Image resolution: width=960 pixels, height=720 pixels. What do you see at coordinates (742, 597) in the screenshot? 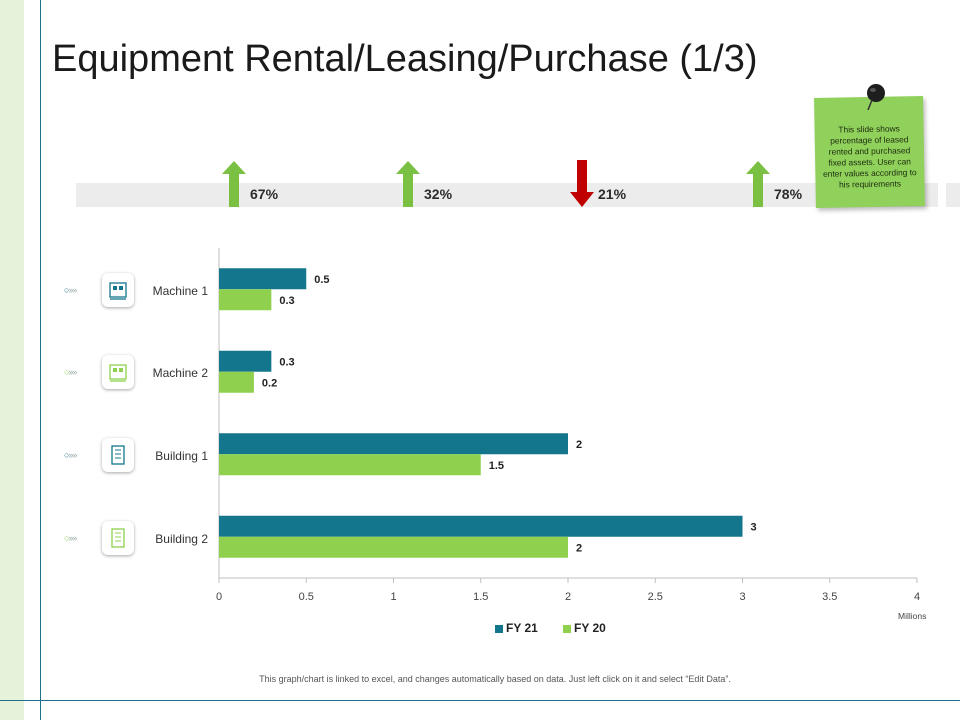
I see `x-tick-label: 3` at bounding box center [742, 597].